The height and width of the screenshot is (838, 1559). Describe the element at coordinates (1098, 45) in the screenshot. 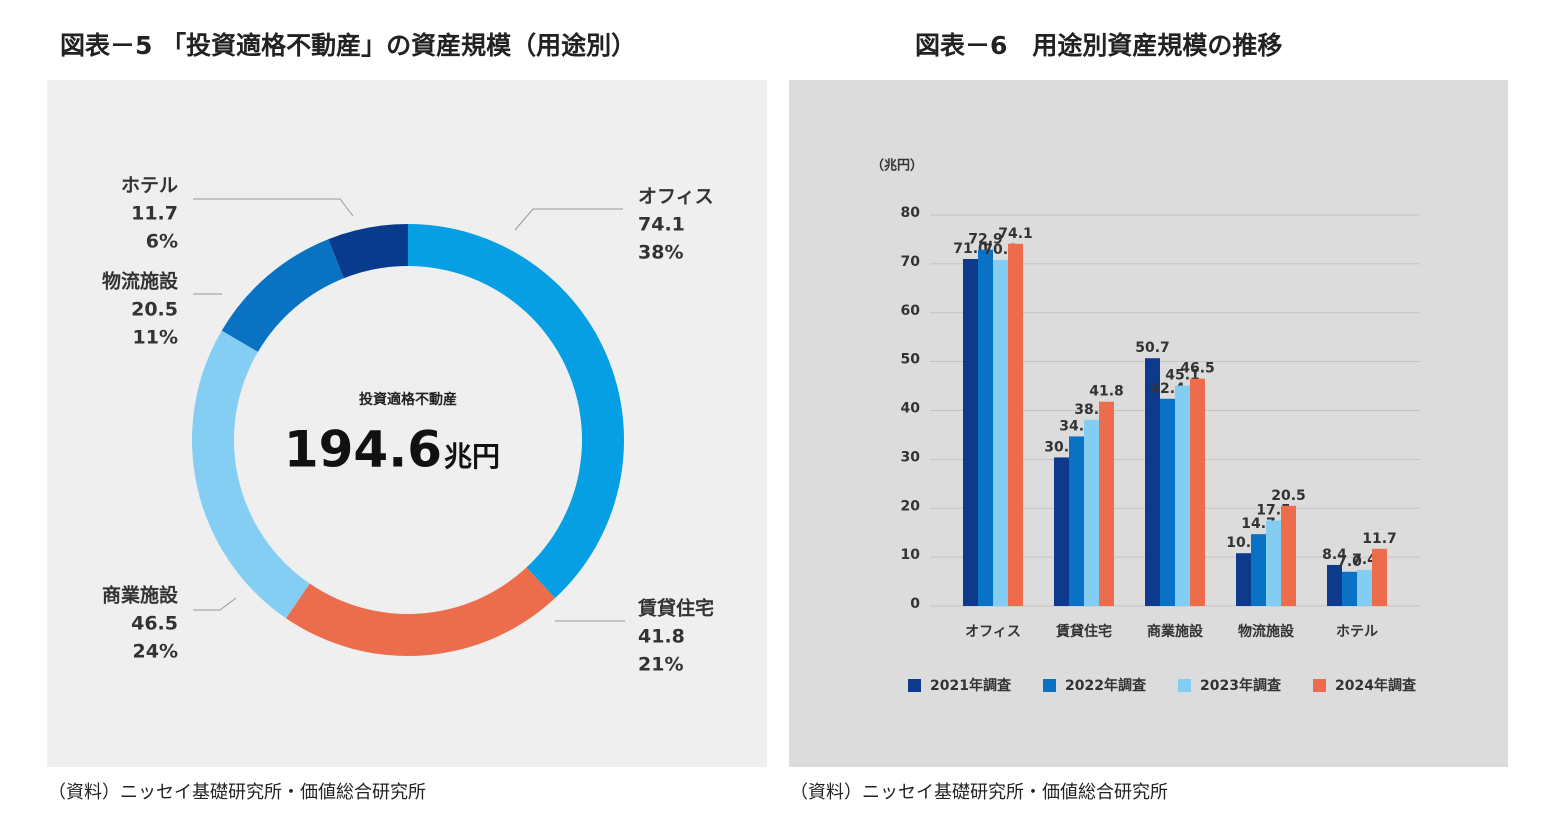

I see `chart-title: 図表－6 用途別資産規模の推移` at that location.